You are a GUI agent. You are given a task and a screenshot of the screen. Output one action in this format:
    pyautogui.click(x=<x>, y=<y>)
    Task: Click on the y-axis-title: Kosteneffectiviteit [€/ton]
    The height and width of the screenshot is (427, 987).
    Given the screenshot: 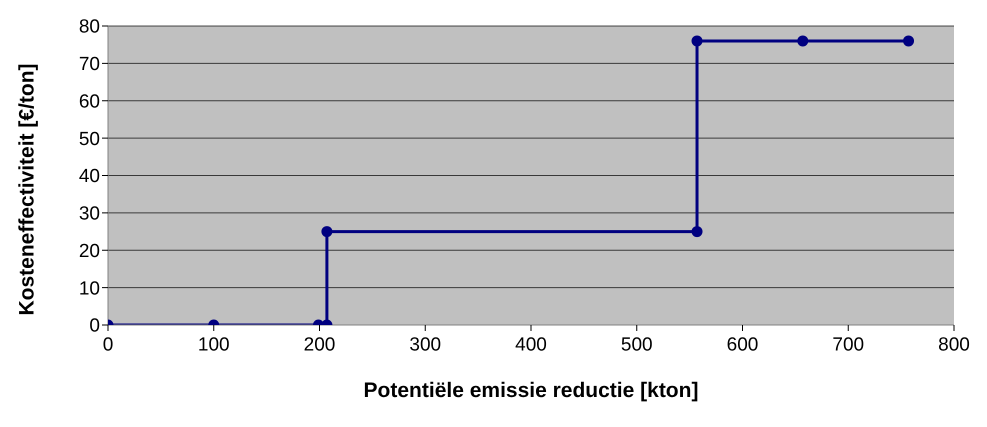 What is the action you would take?
    pyautogui.click(x=26, y=189)
    